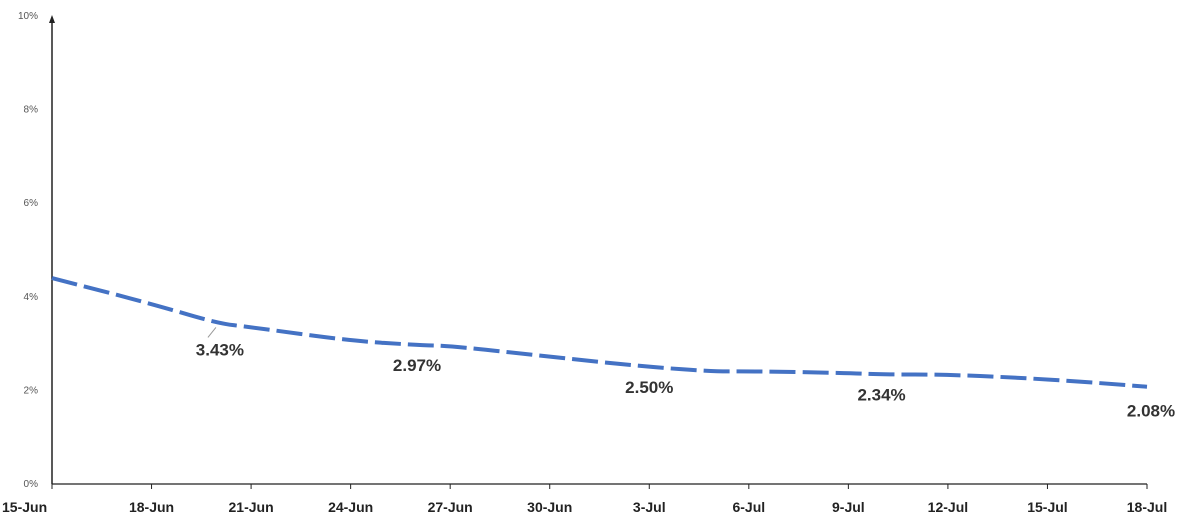 The height and width of the screenshot is (526, 1191). Describe the element at coordinates (649, 507) in the screenshot. I see `x-tick-label: 3-Jul` at that location.